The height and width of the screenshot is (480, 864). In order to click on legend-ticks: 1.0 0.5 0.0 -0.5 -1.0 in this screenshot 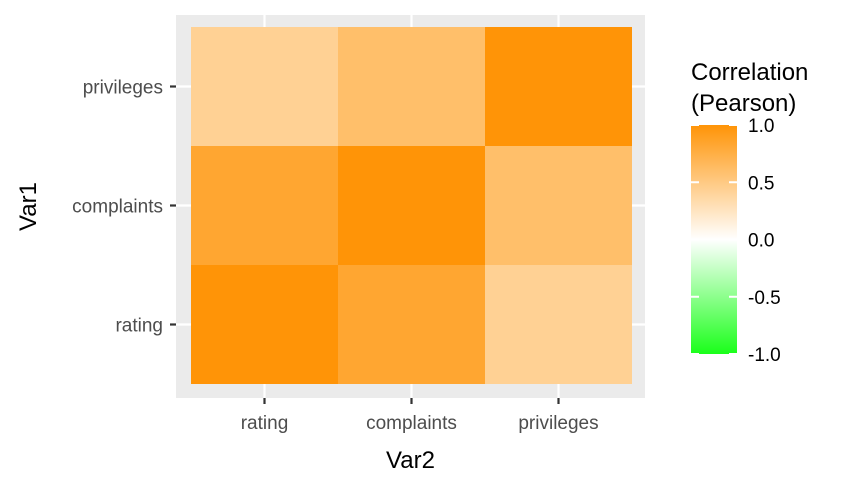, I will do `click(736, 241)`.